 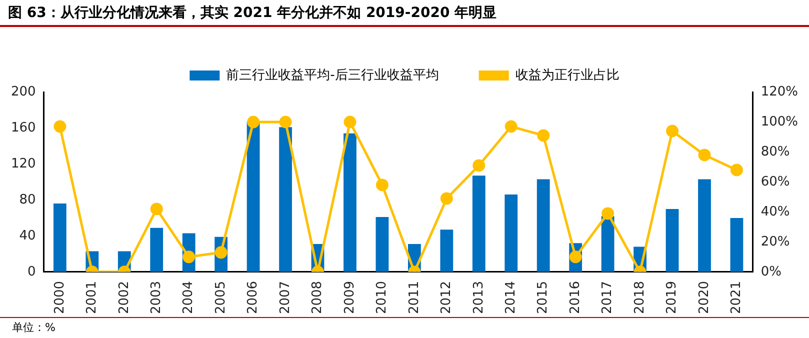 What do you see at coordinates (124, 297) in the screenshot?
I see `x-tick-label: 2002` at bounding box center [124, 297].